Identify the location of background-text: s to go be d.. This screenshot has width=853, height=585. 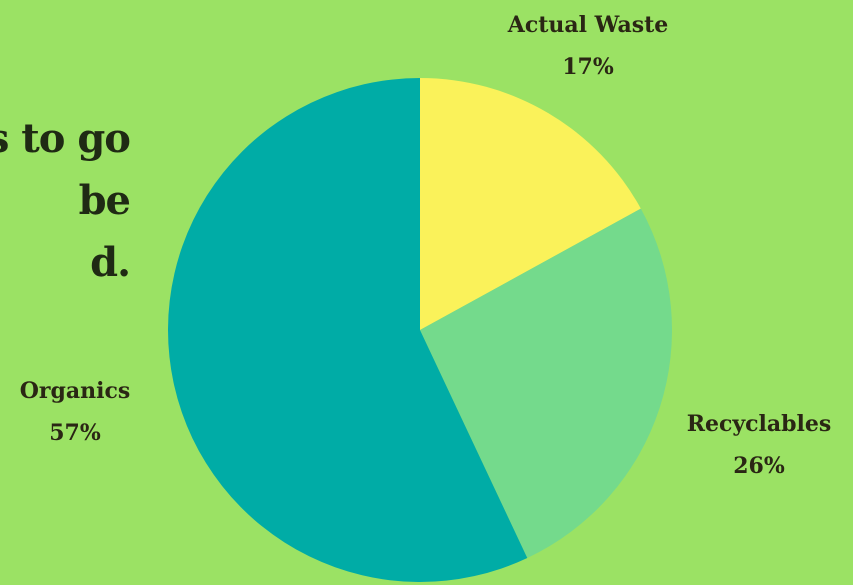
(65, 201).